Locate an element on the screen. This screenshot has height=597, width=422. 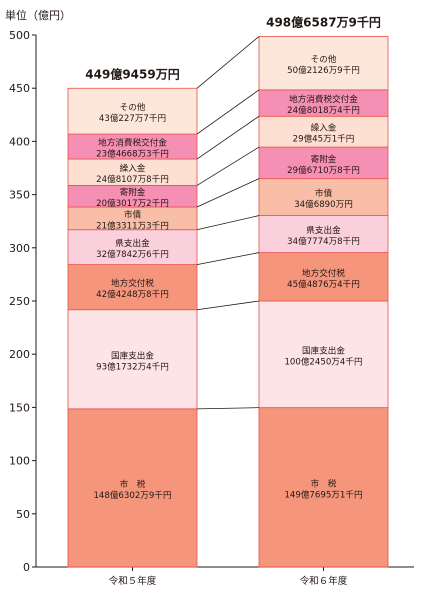
segment-value-label: 45億4876万4千円 is located at coordinates (323, 284).